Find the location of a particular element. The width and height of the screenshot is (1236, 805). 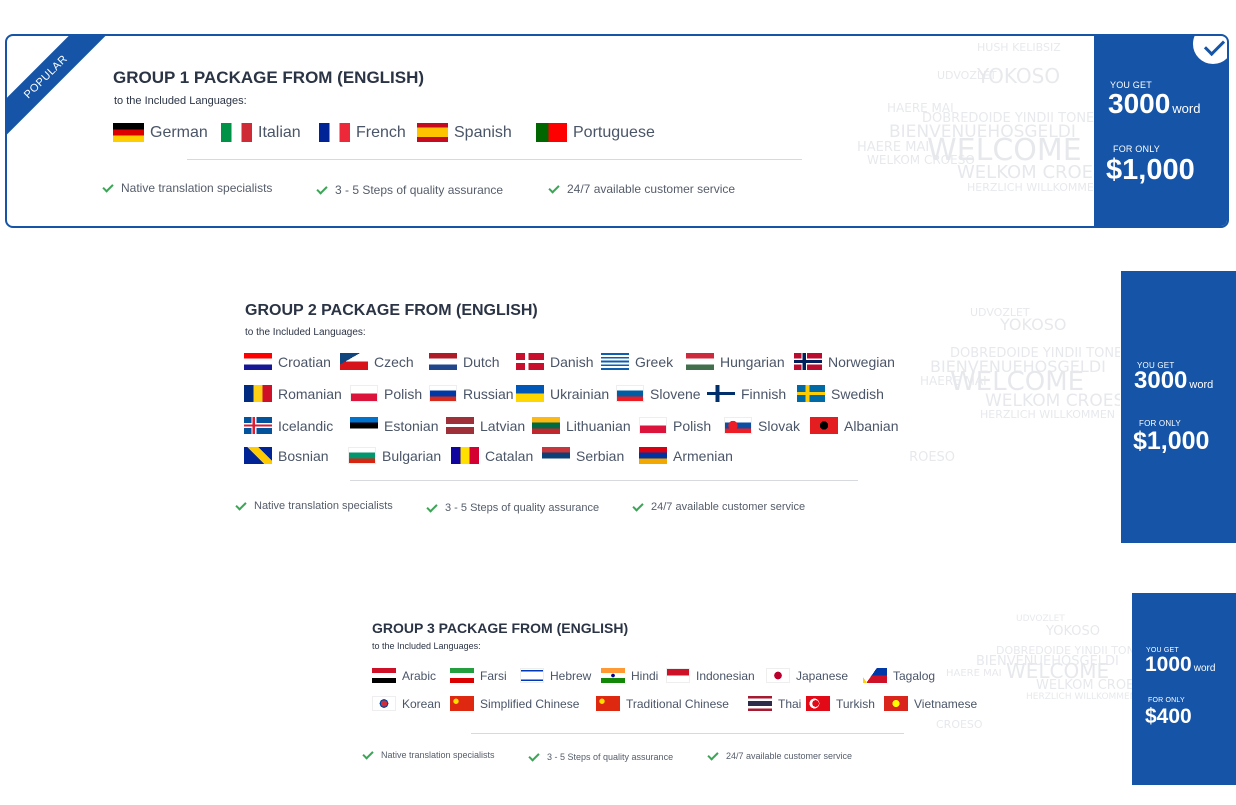

language-item: Italian is located at coordinates (261, 132).